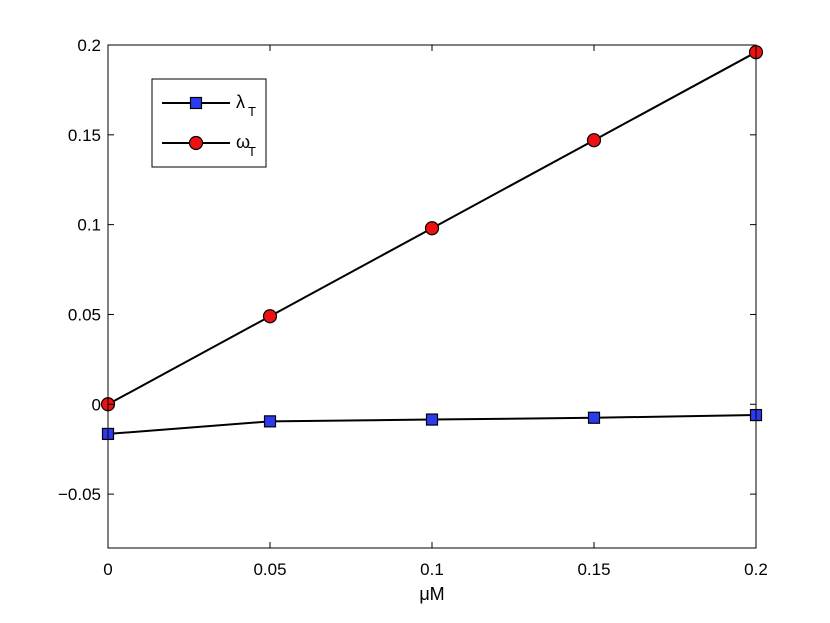  Describe the element at coordinates (593, 569) in the screenshot. I see `x-tick-label: 0.15` at that location.